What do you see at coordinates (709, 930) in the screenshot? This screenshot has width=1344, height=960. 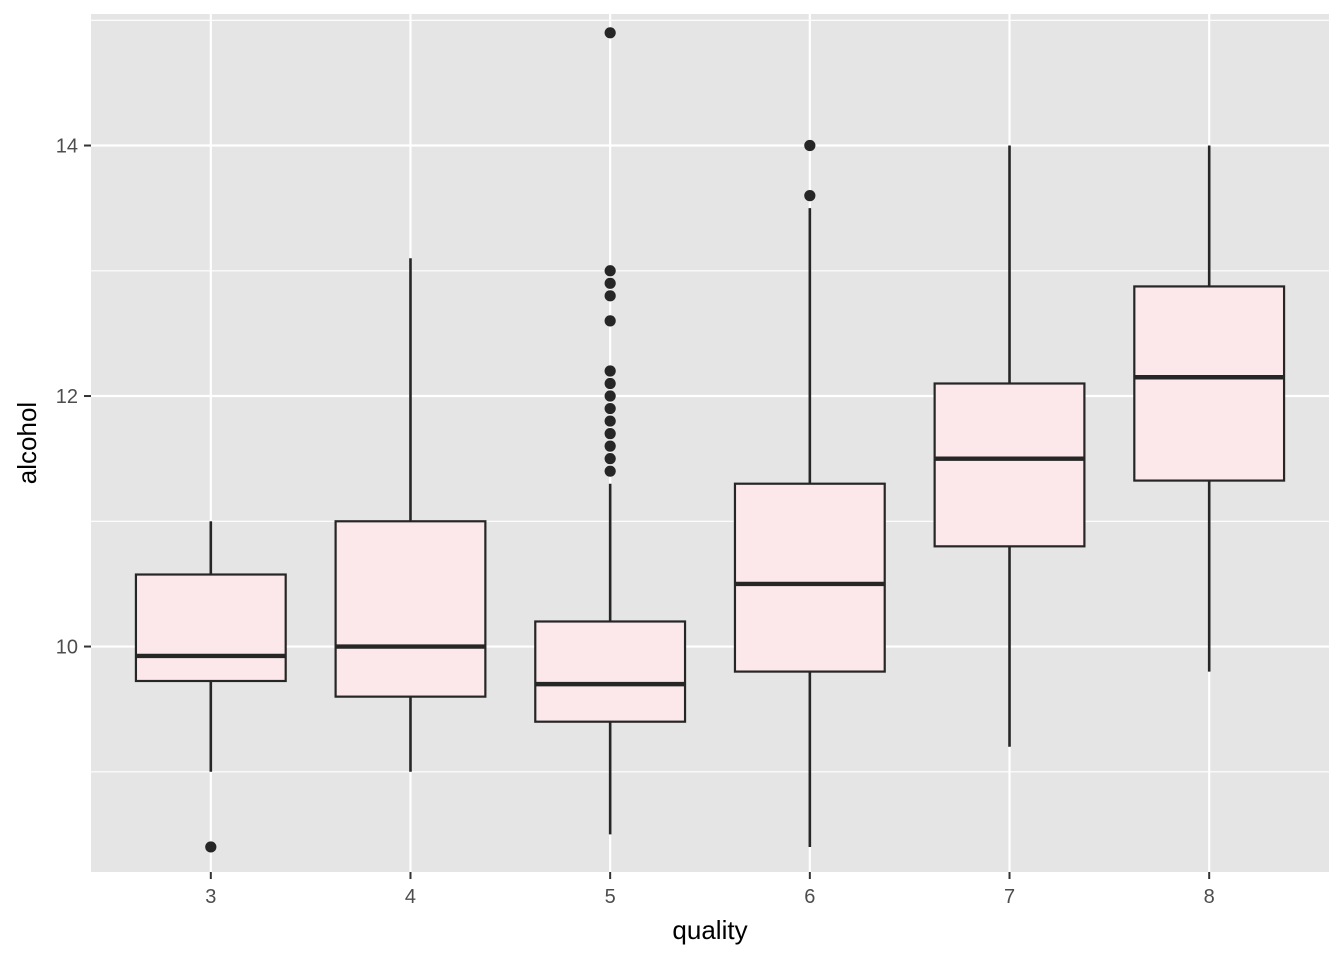 I see `x-axis-title: quality` at bounding box center [709, 930].